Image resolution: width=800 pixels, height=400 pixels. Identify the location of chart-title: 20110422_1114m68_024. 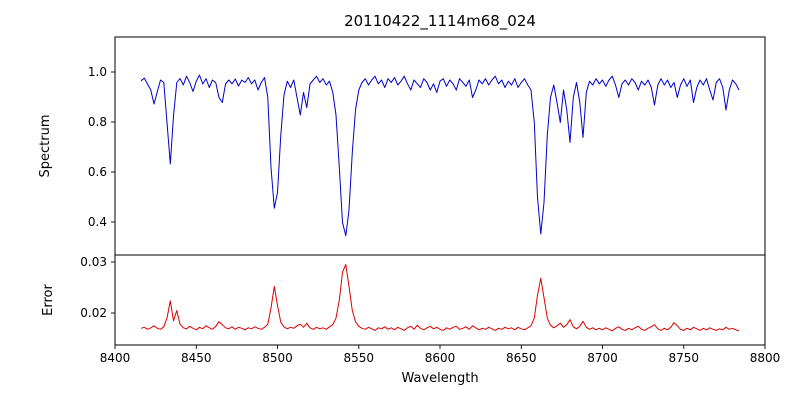
(440, 21).